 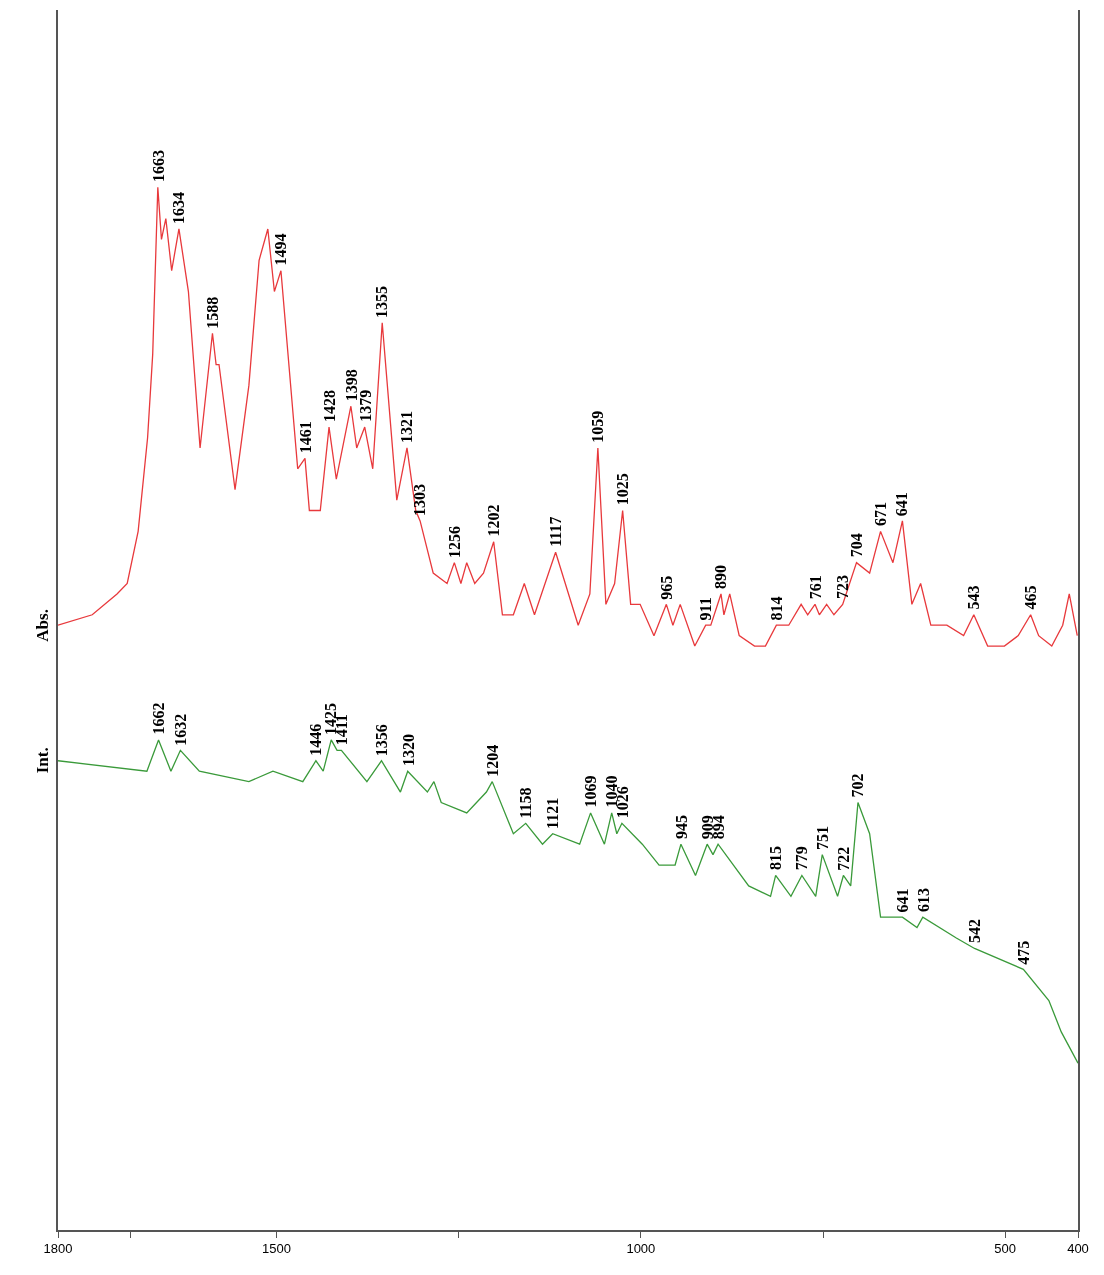 What do you see at coordinates (843, 587) in the screenshot?
I see `annotation: 723` at bounding box center [843, 587].